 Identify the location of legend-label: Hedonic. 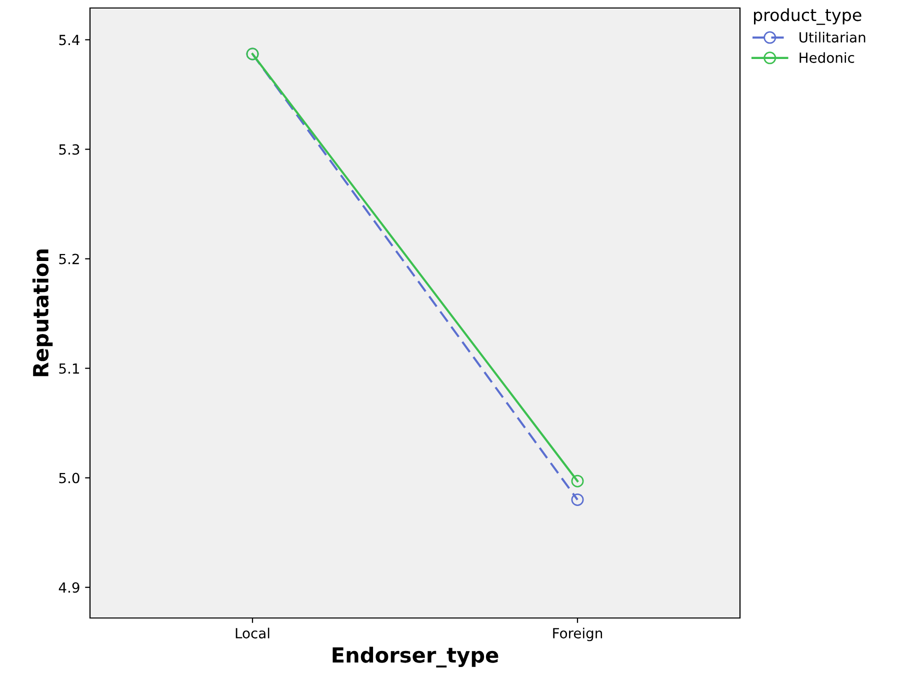
(827, 57).